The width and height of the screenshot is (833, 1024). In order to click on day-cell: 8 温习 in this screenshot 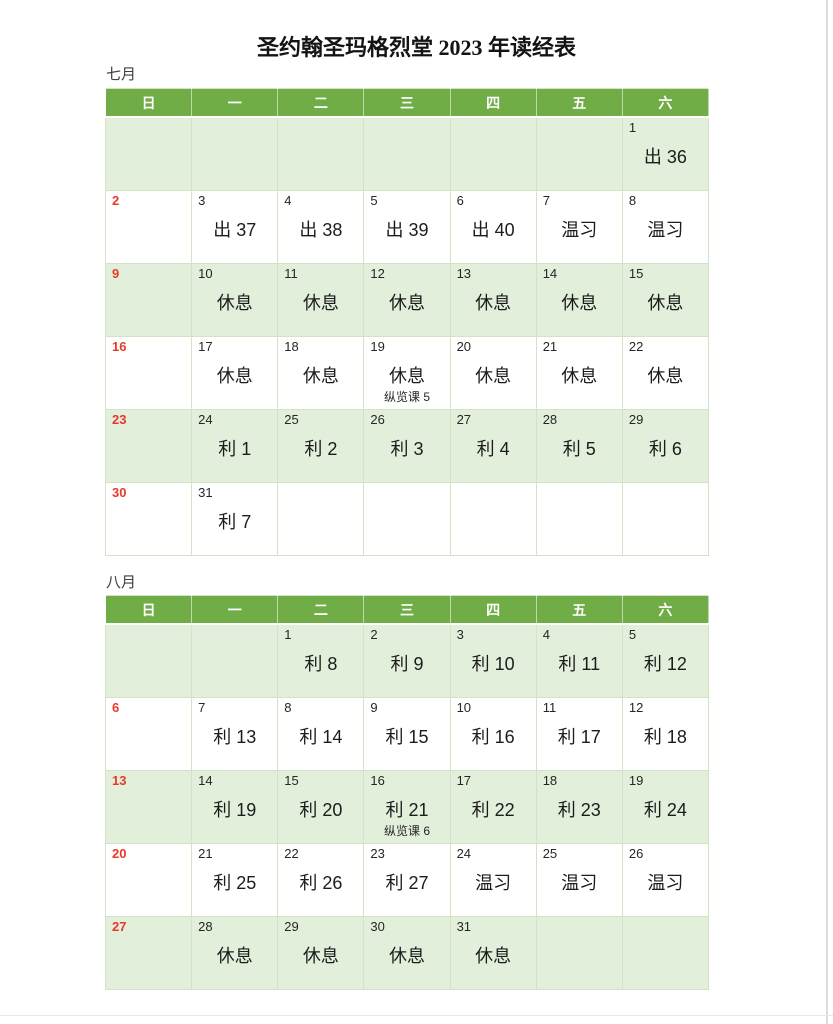, I will do `click(665, 227)`.